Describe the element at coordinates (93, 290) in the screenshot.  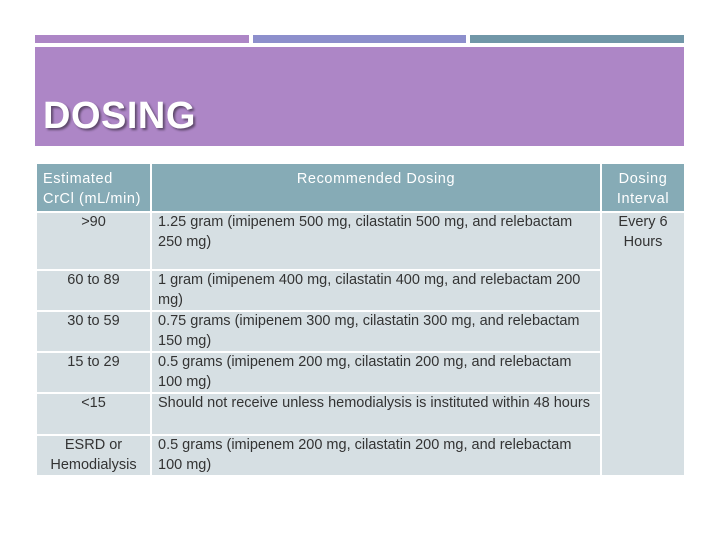
I see `crcl-cell: 60 to 89` at that location.